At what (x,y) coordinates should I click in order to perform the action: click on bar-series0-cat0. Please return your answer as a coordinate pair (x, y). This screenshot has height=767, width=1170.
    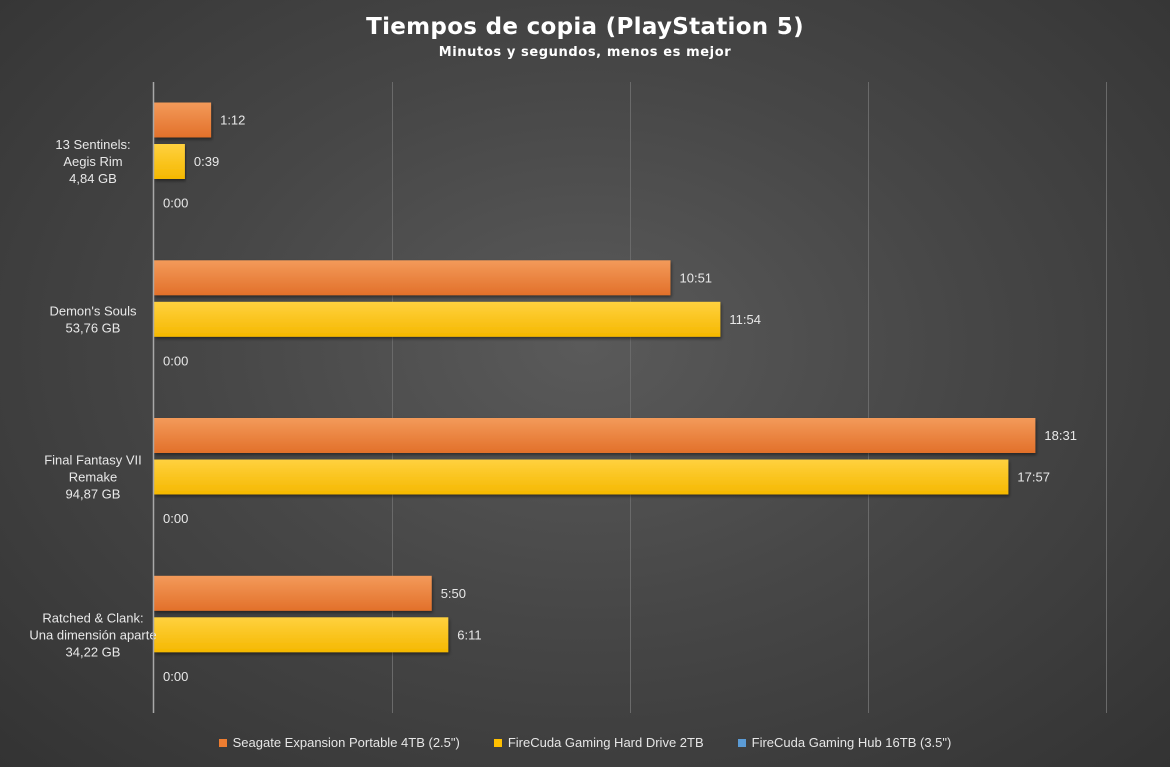
    Looking at the image, I should click on (183, 120).